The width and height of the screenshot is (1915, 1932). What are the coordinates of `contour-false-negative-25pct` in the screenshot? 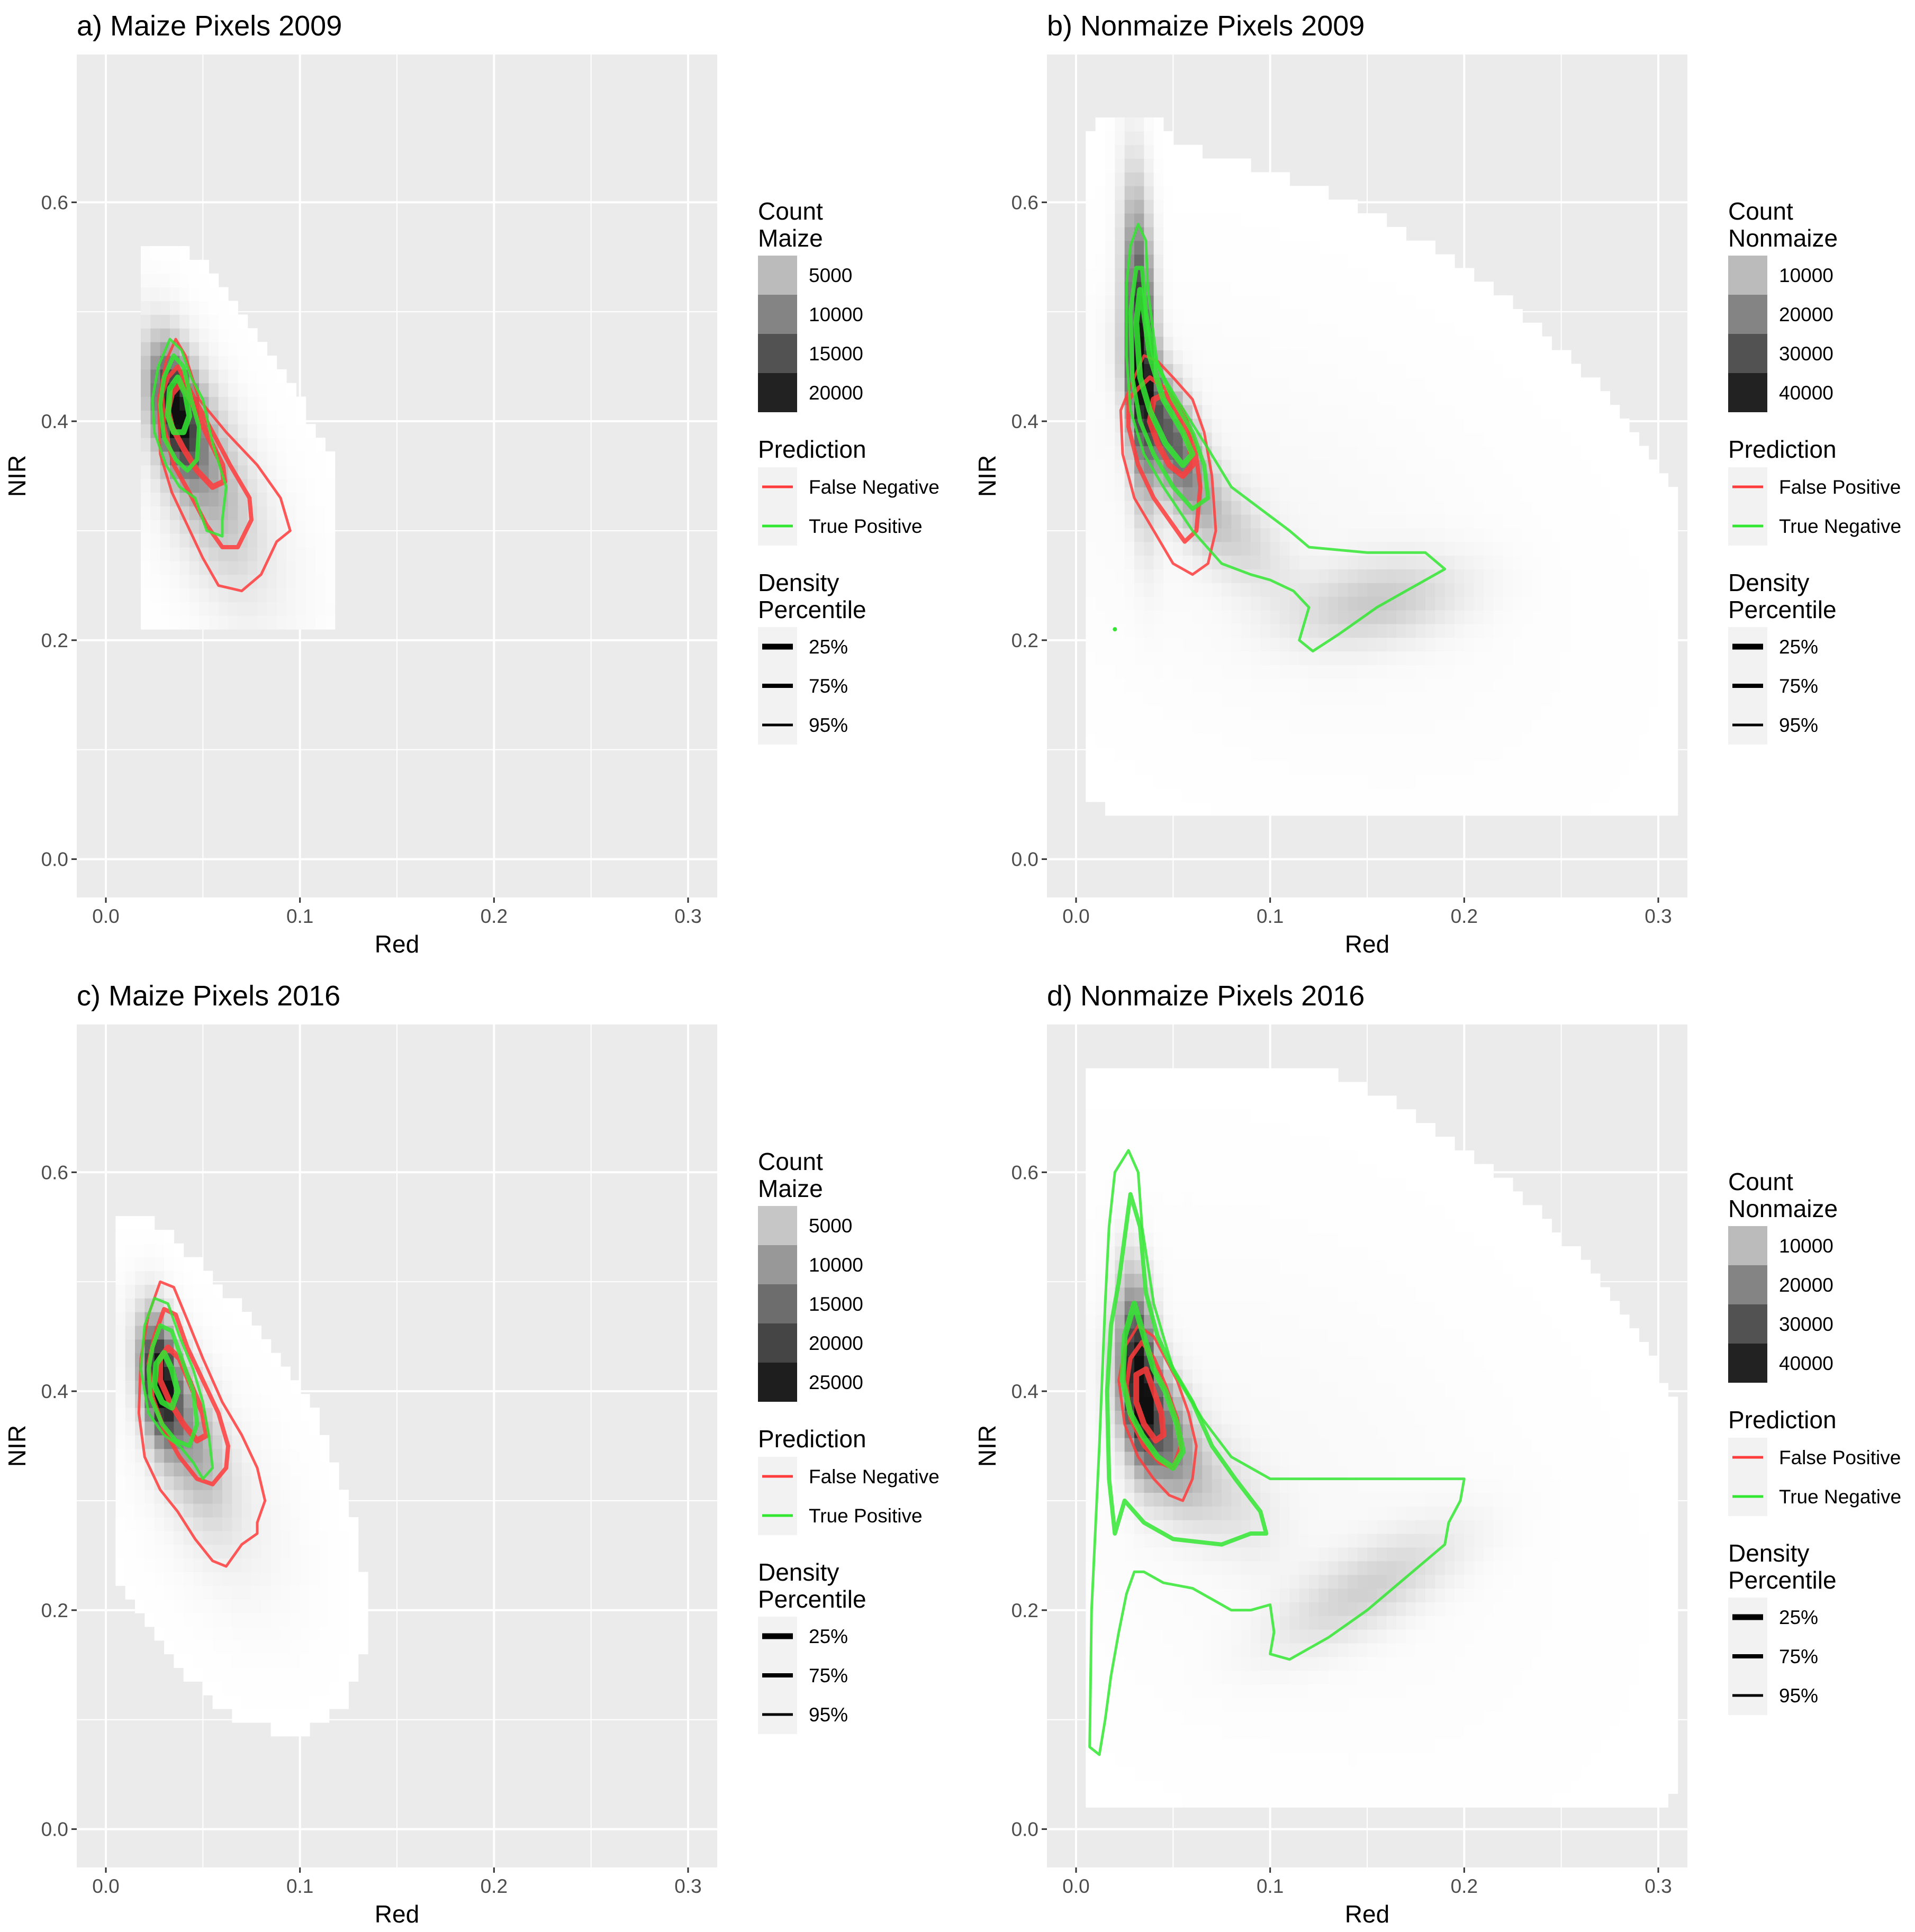 It's located at (1171, 435).